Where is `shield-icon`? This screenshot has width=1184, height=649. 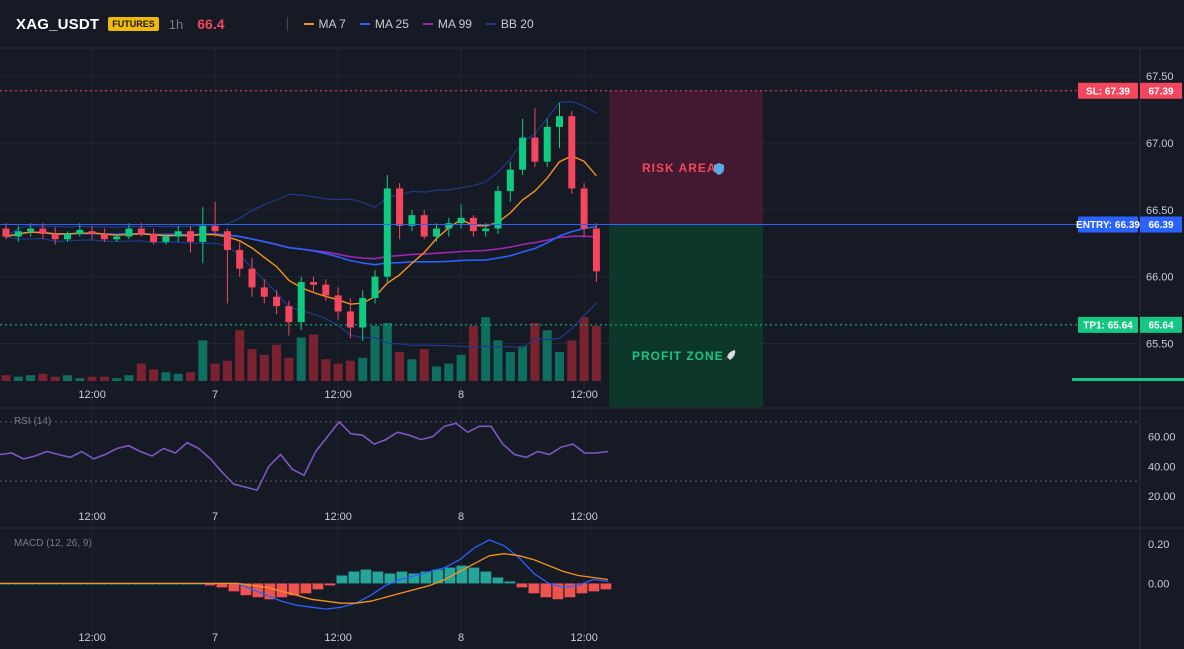
shield-icon is located at coordinates (719, 169).